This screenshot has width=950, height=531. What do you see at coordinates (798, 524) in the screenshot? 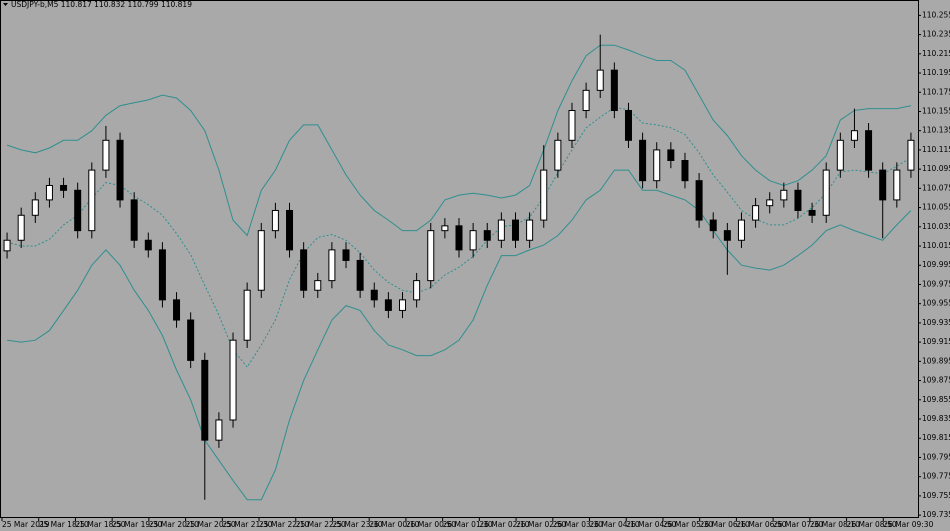
I see `x-tick-label: 26 Mar 07:30` at bounding box center [798, 524].